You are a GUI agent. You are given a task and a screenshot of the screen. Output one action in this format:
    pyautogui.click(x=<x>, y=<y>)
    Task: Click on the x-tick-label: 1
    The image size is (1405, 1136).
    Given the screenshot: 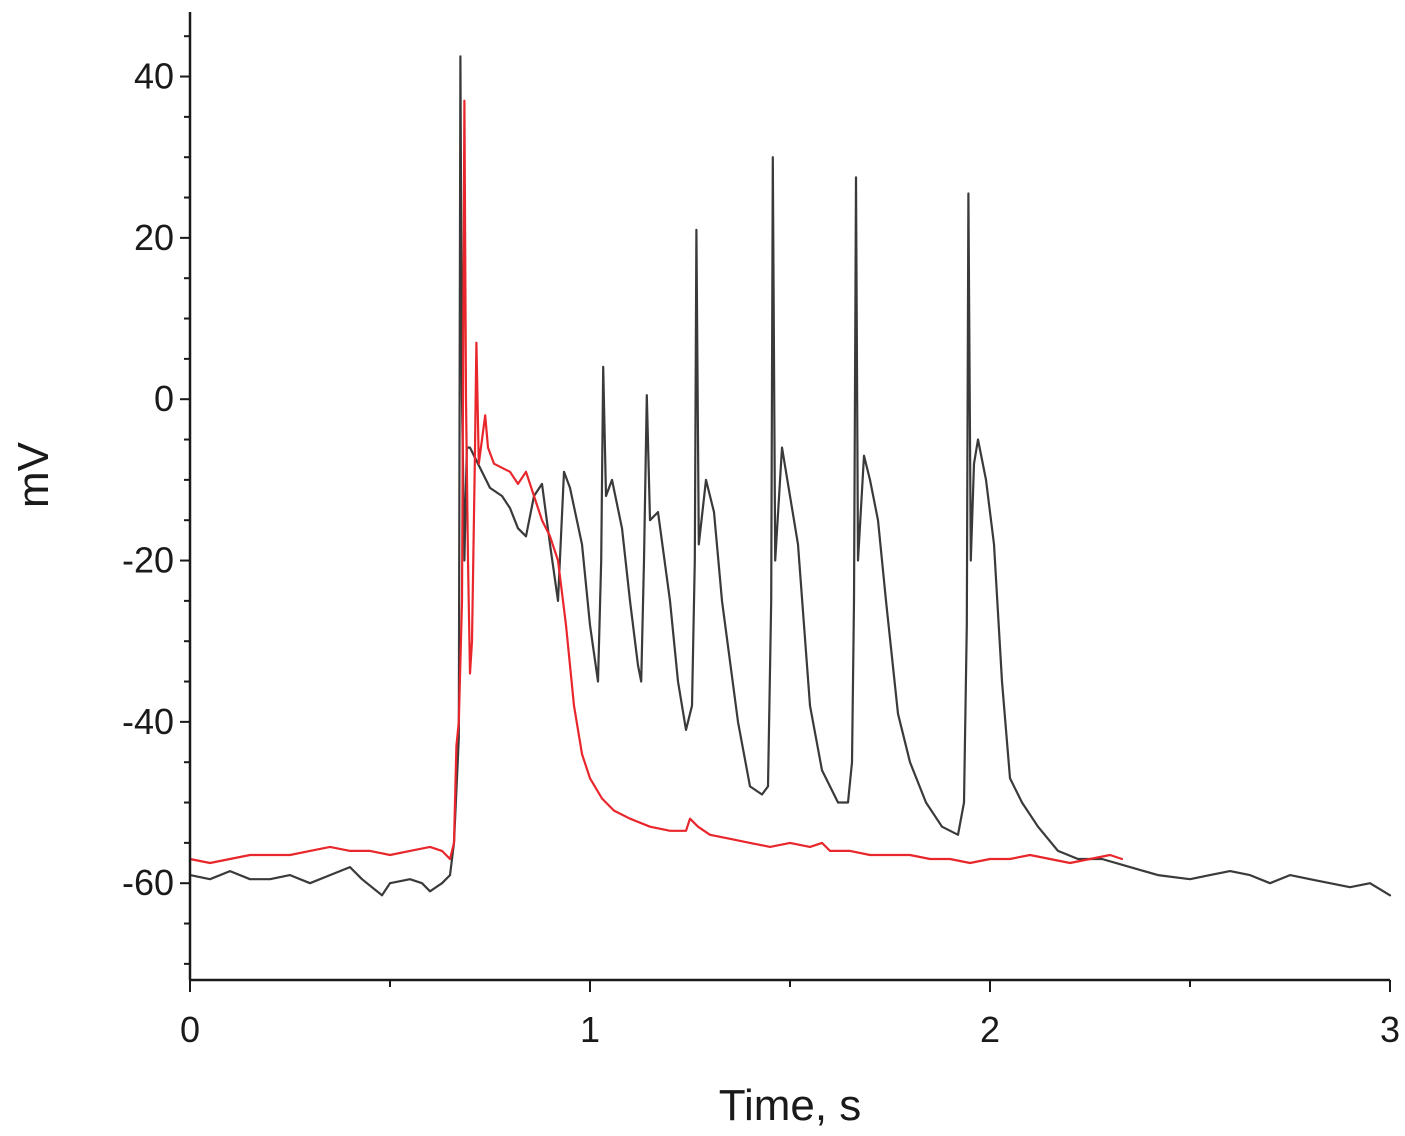 What is the action you would take?
    pyautogui.click(x=590, y=1029)
    